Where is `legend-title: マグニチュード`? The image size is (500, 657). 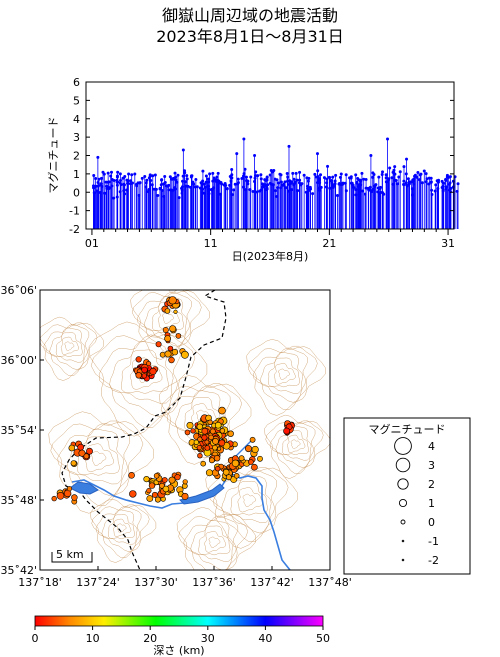
legend-title: マグニチュード is located at coordinates (407, 429).